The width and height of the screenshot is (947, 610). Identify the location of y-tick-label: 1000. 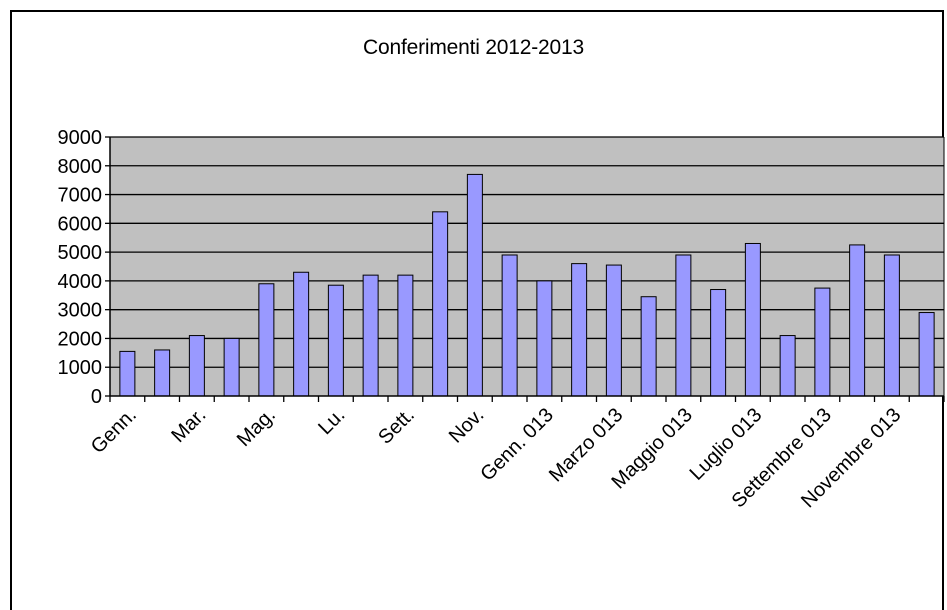
(80, 368).